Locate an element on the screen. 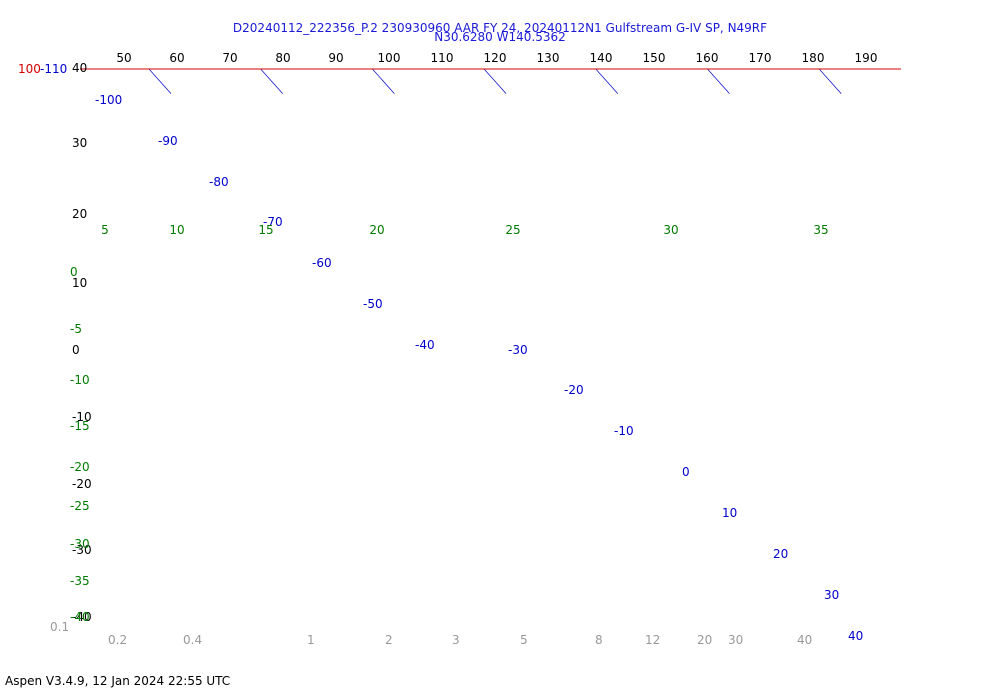  mixing-ratio-label: 40 is located at coordinates (804, 640).